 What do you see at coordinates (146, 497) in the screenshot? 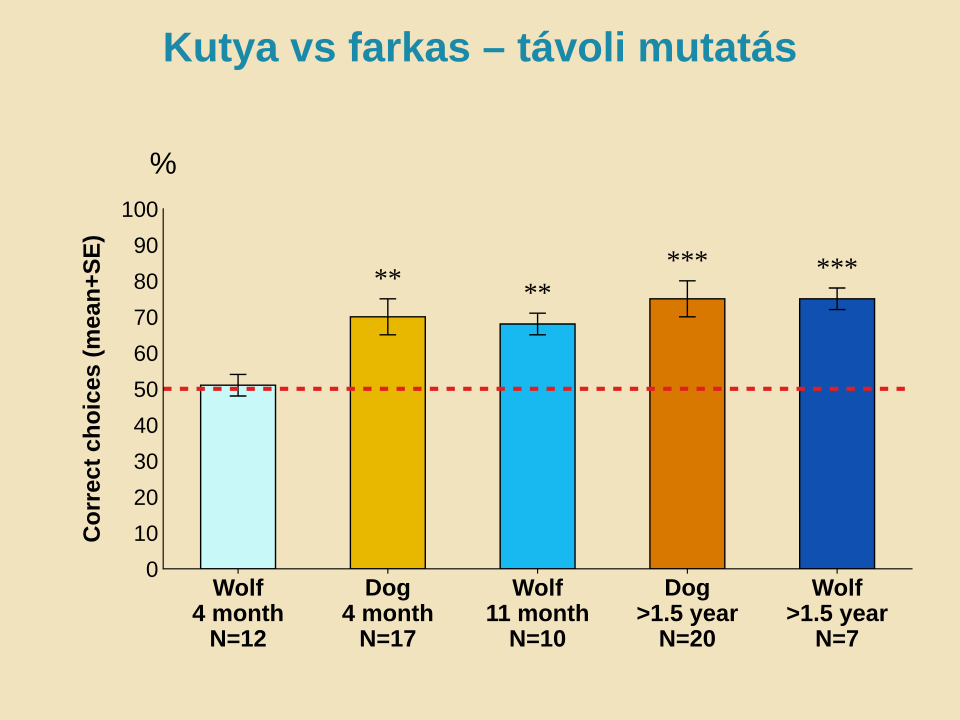
I see `y-tick-label: 20` at bounding box center [146, 497].